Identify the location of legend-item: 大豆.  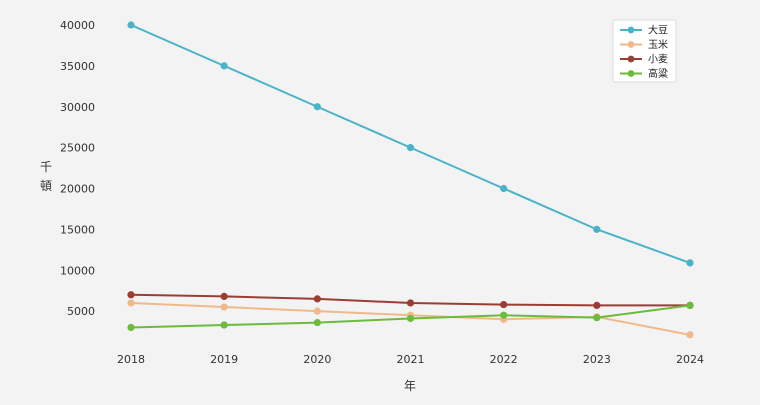
(644, 30).